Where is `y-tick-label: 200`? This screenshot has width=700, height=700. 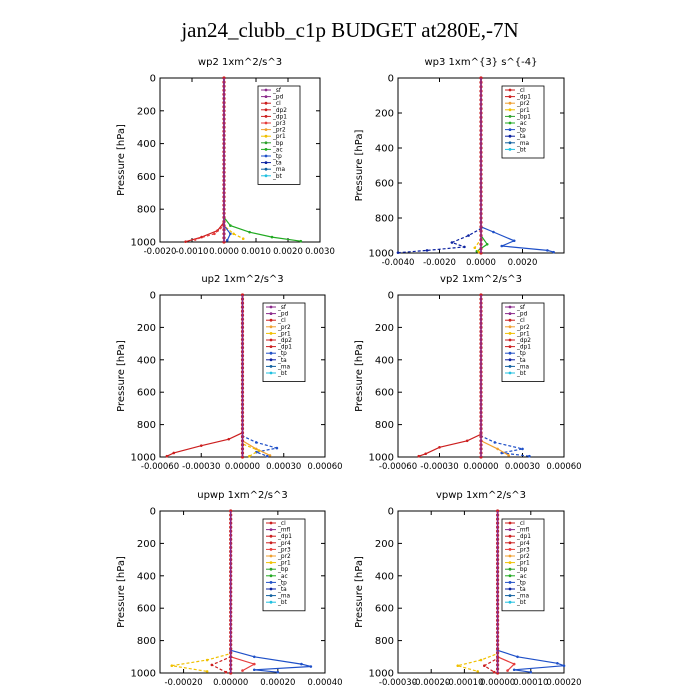 y-tick-label: 200 is located at coordinates (384, 544).